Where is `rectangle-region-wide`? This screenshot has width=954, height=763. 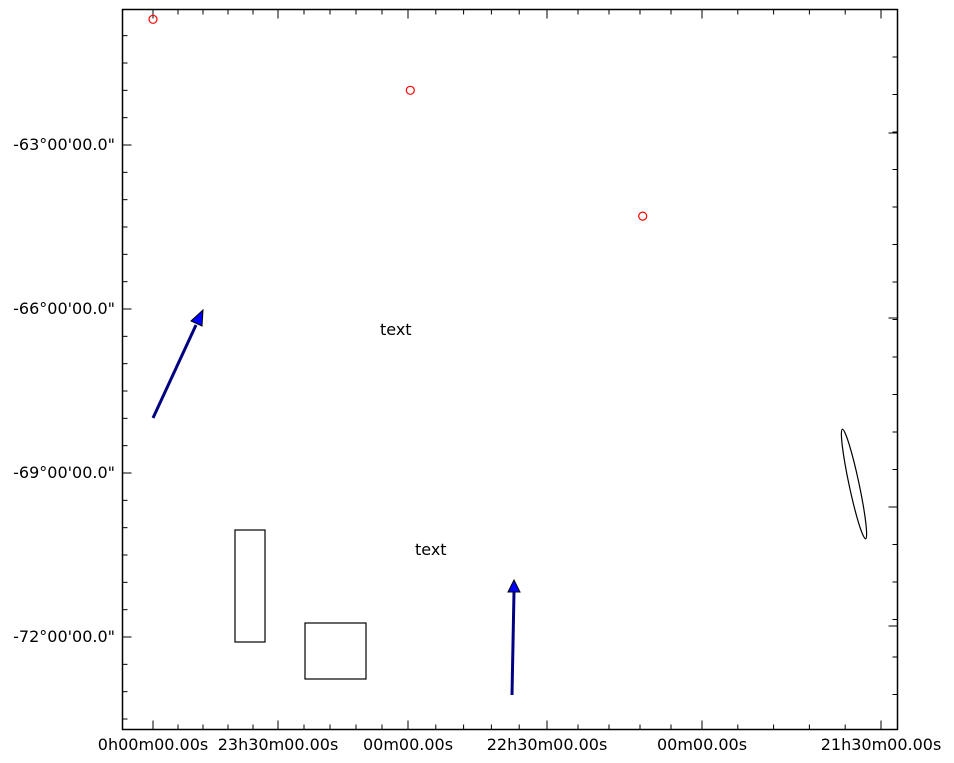
rectangle-region-wide is located at coordinates (335, 651).